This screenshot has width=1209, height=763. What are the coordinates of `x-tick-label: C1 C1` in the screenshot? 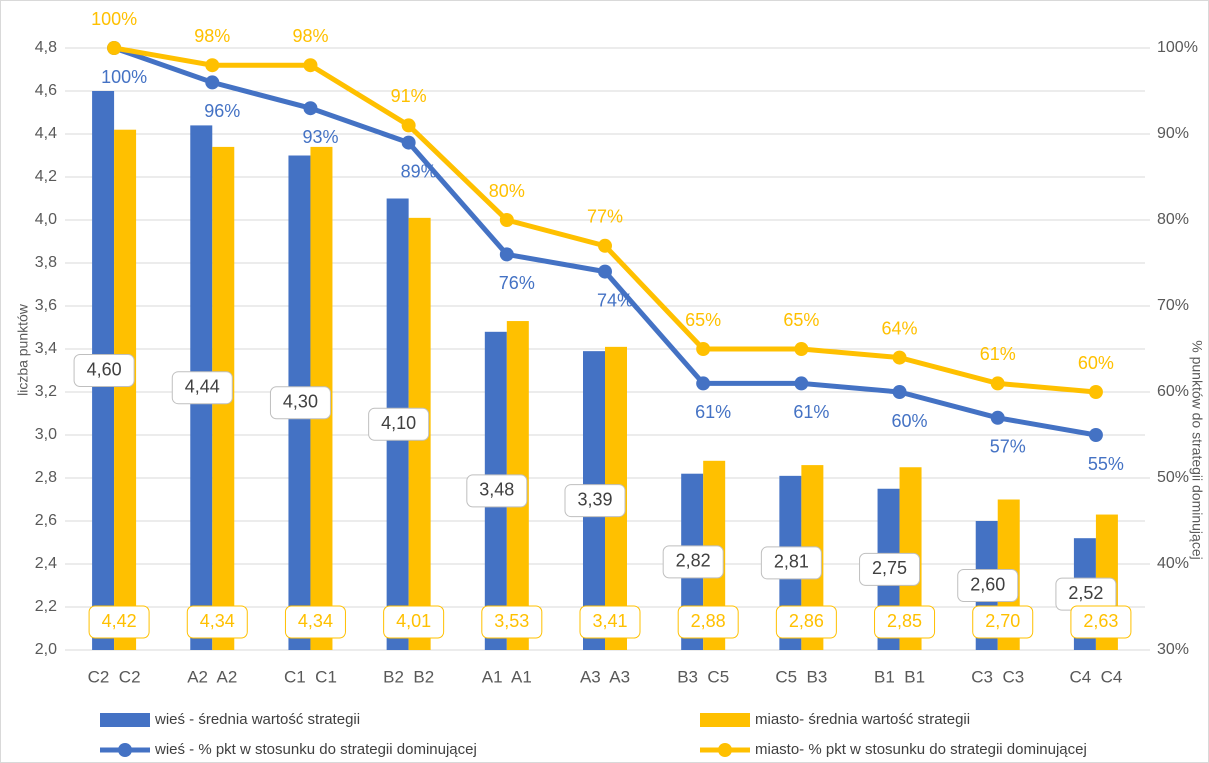 It's located at (310, 676).